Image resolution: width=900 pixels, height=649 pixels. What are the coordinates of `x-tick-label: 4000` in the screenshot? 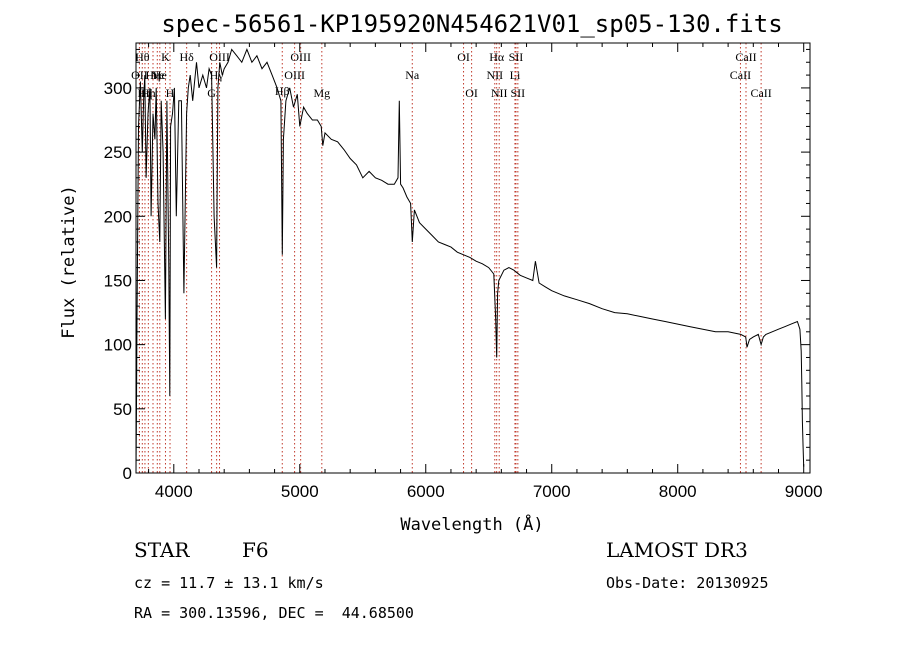 It's located at (174, 491).